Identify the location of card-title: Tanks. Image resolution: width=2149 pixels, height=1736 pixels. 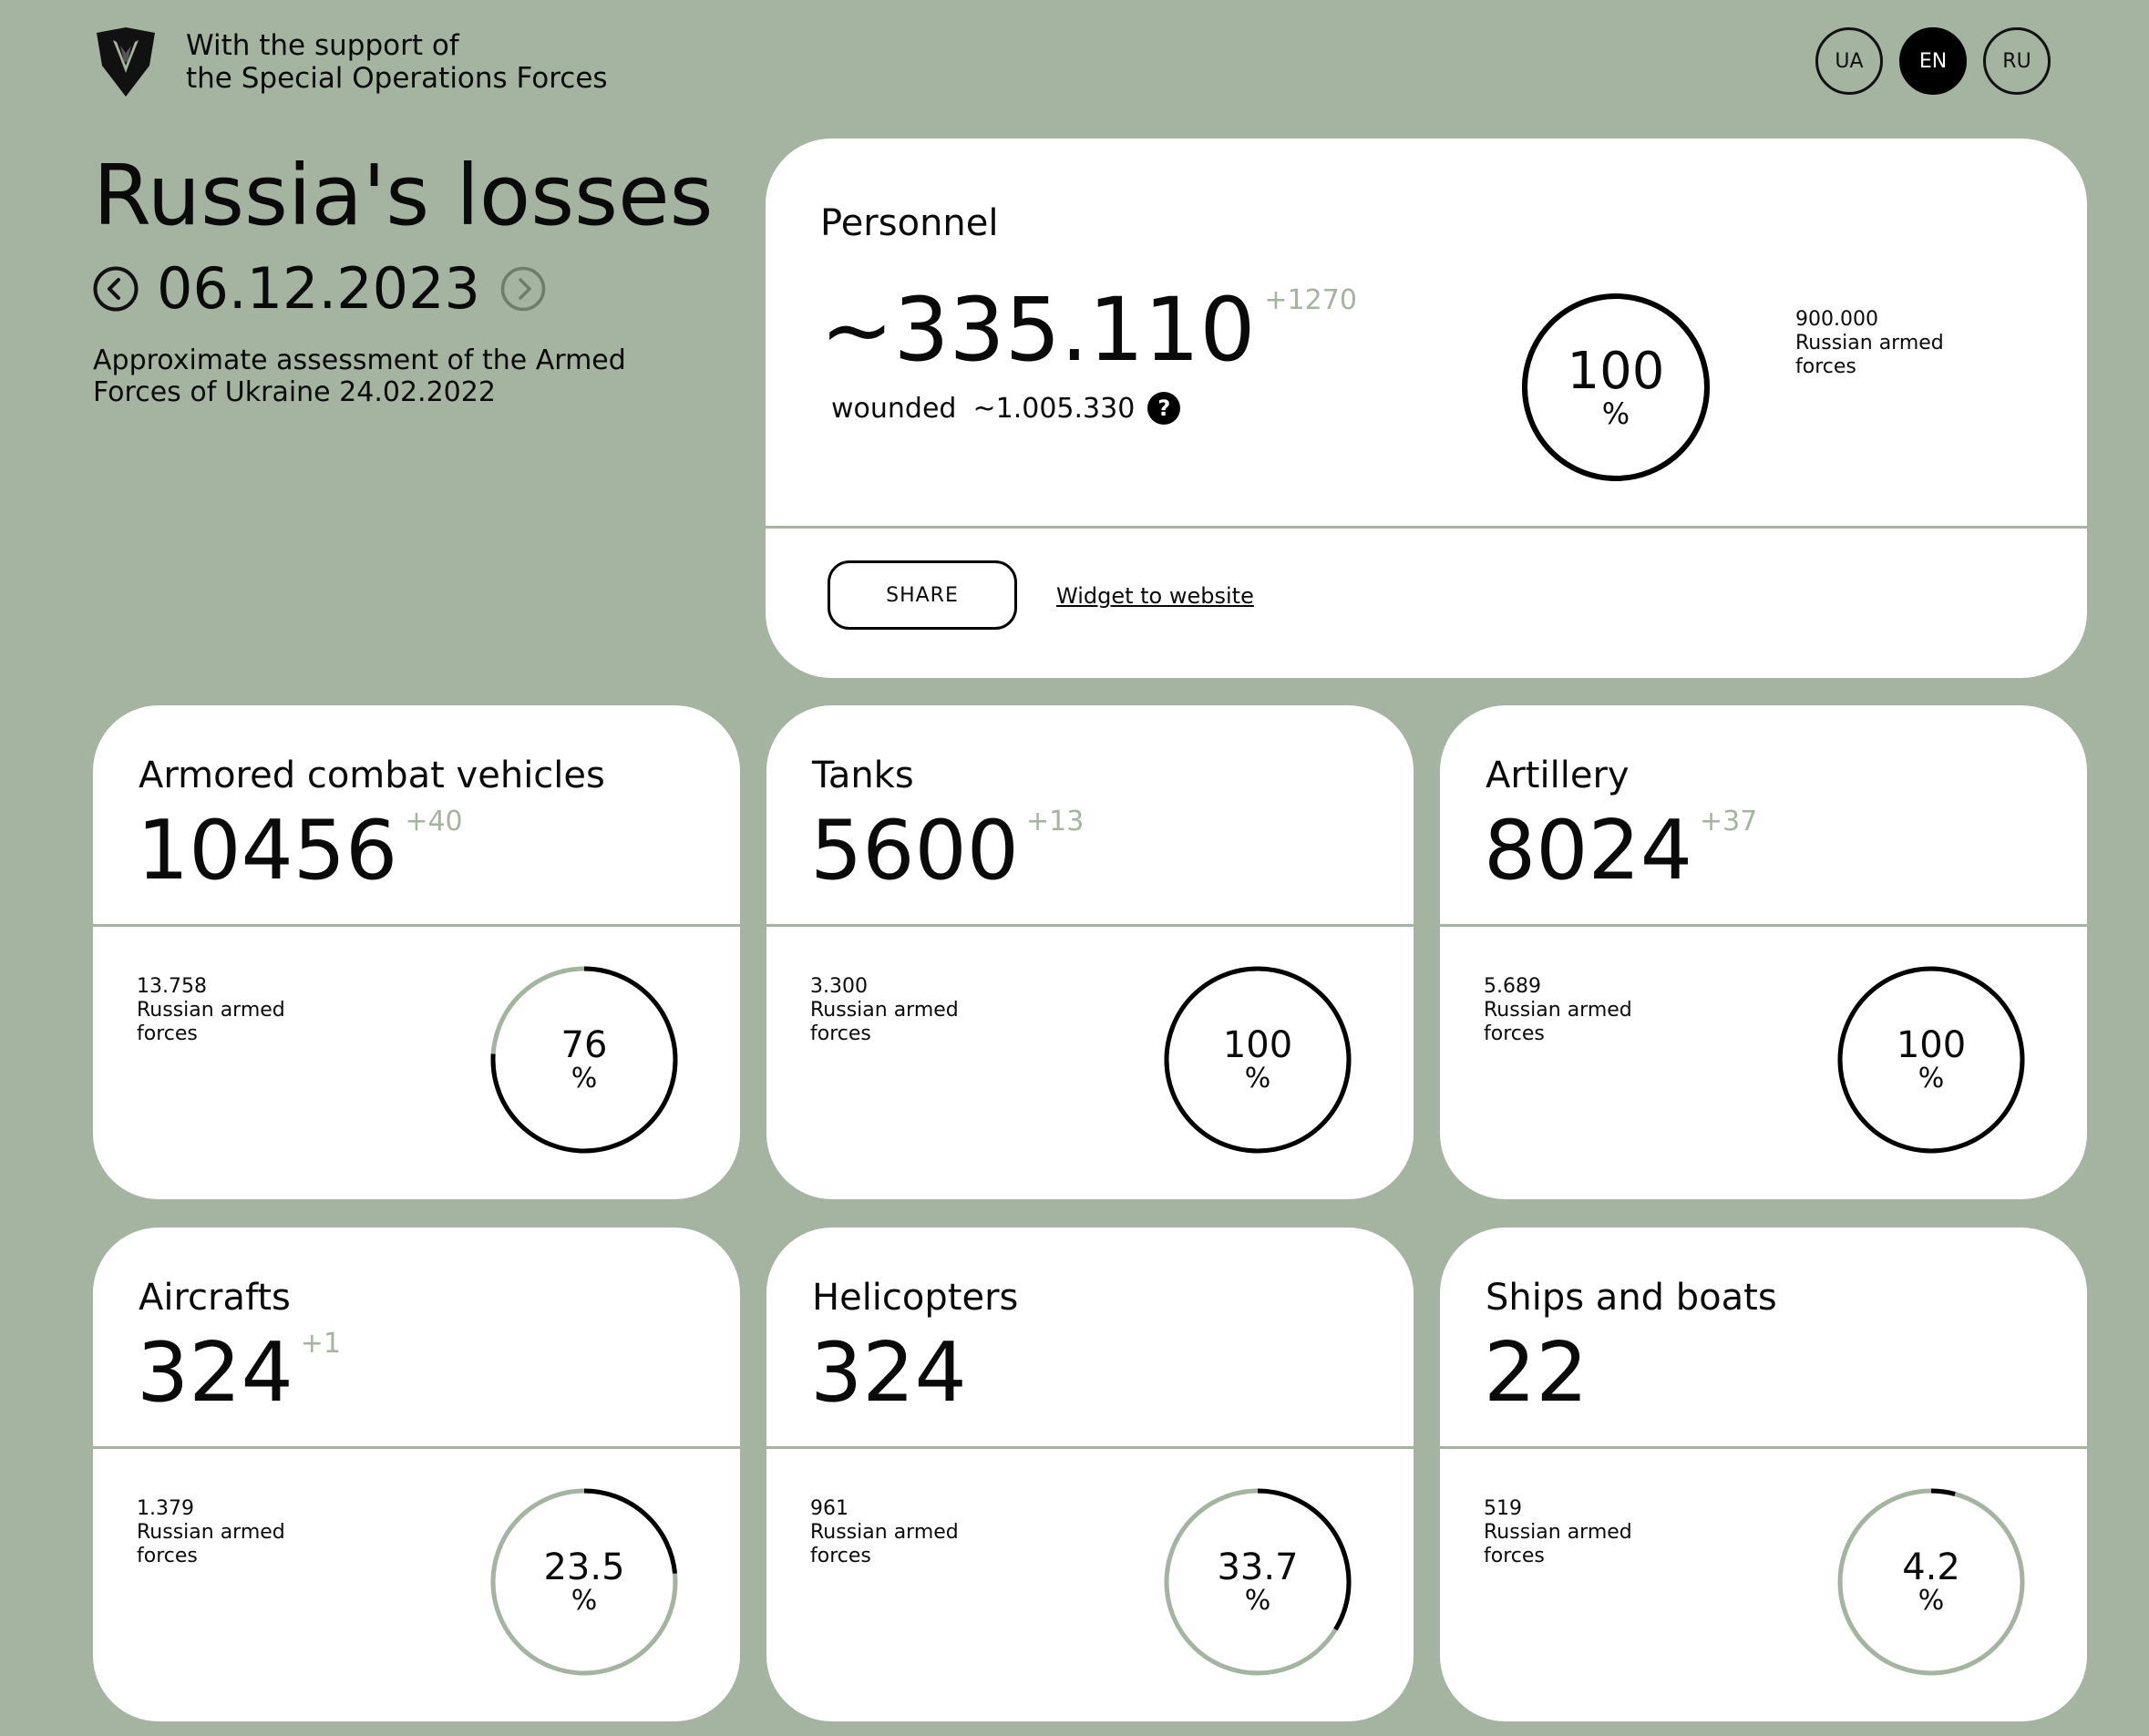
(863, 775).